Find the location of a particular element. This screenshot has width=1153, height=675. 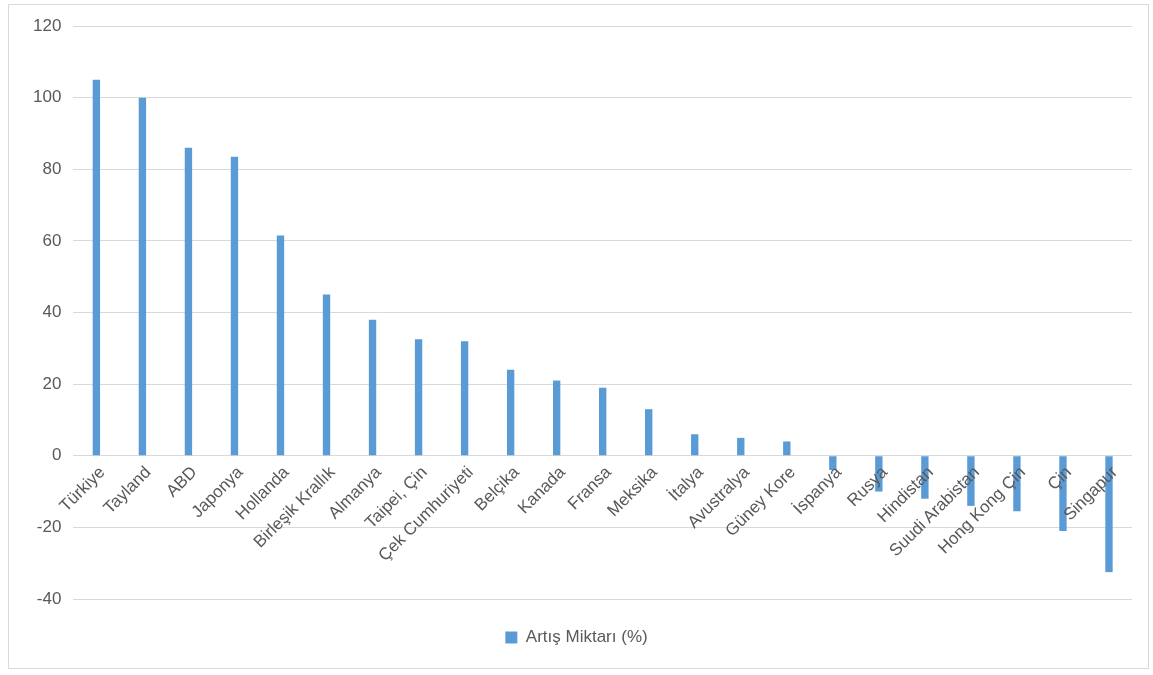

y-tick-label: -40 is located at coordinates (49, 598).